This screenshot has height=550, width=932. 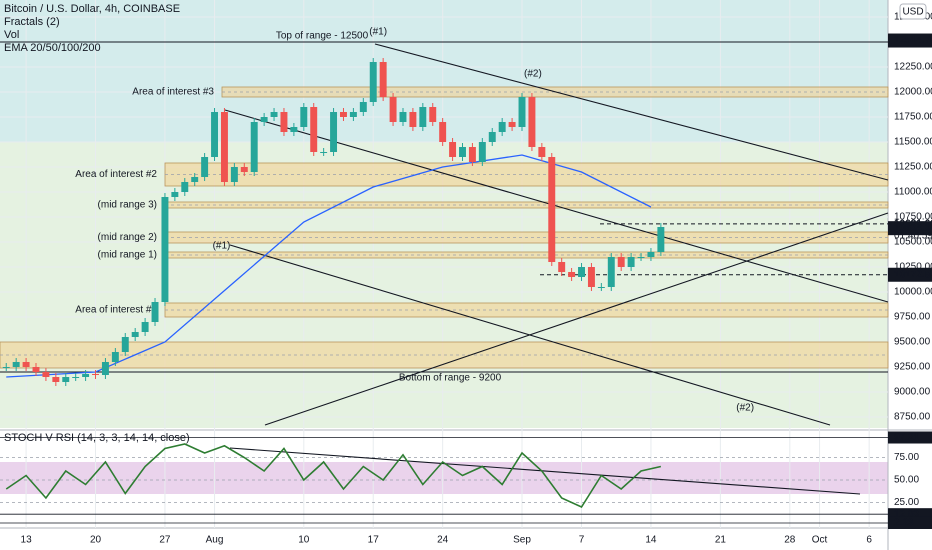 What do you see at coordinates (631, 112) in the screenshot?
I see `trend-line` at bounding box center [631, 112].